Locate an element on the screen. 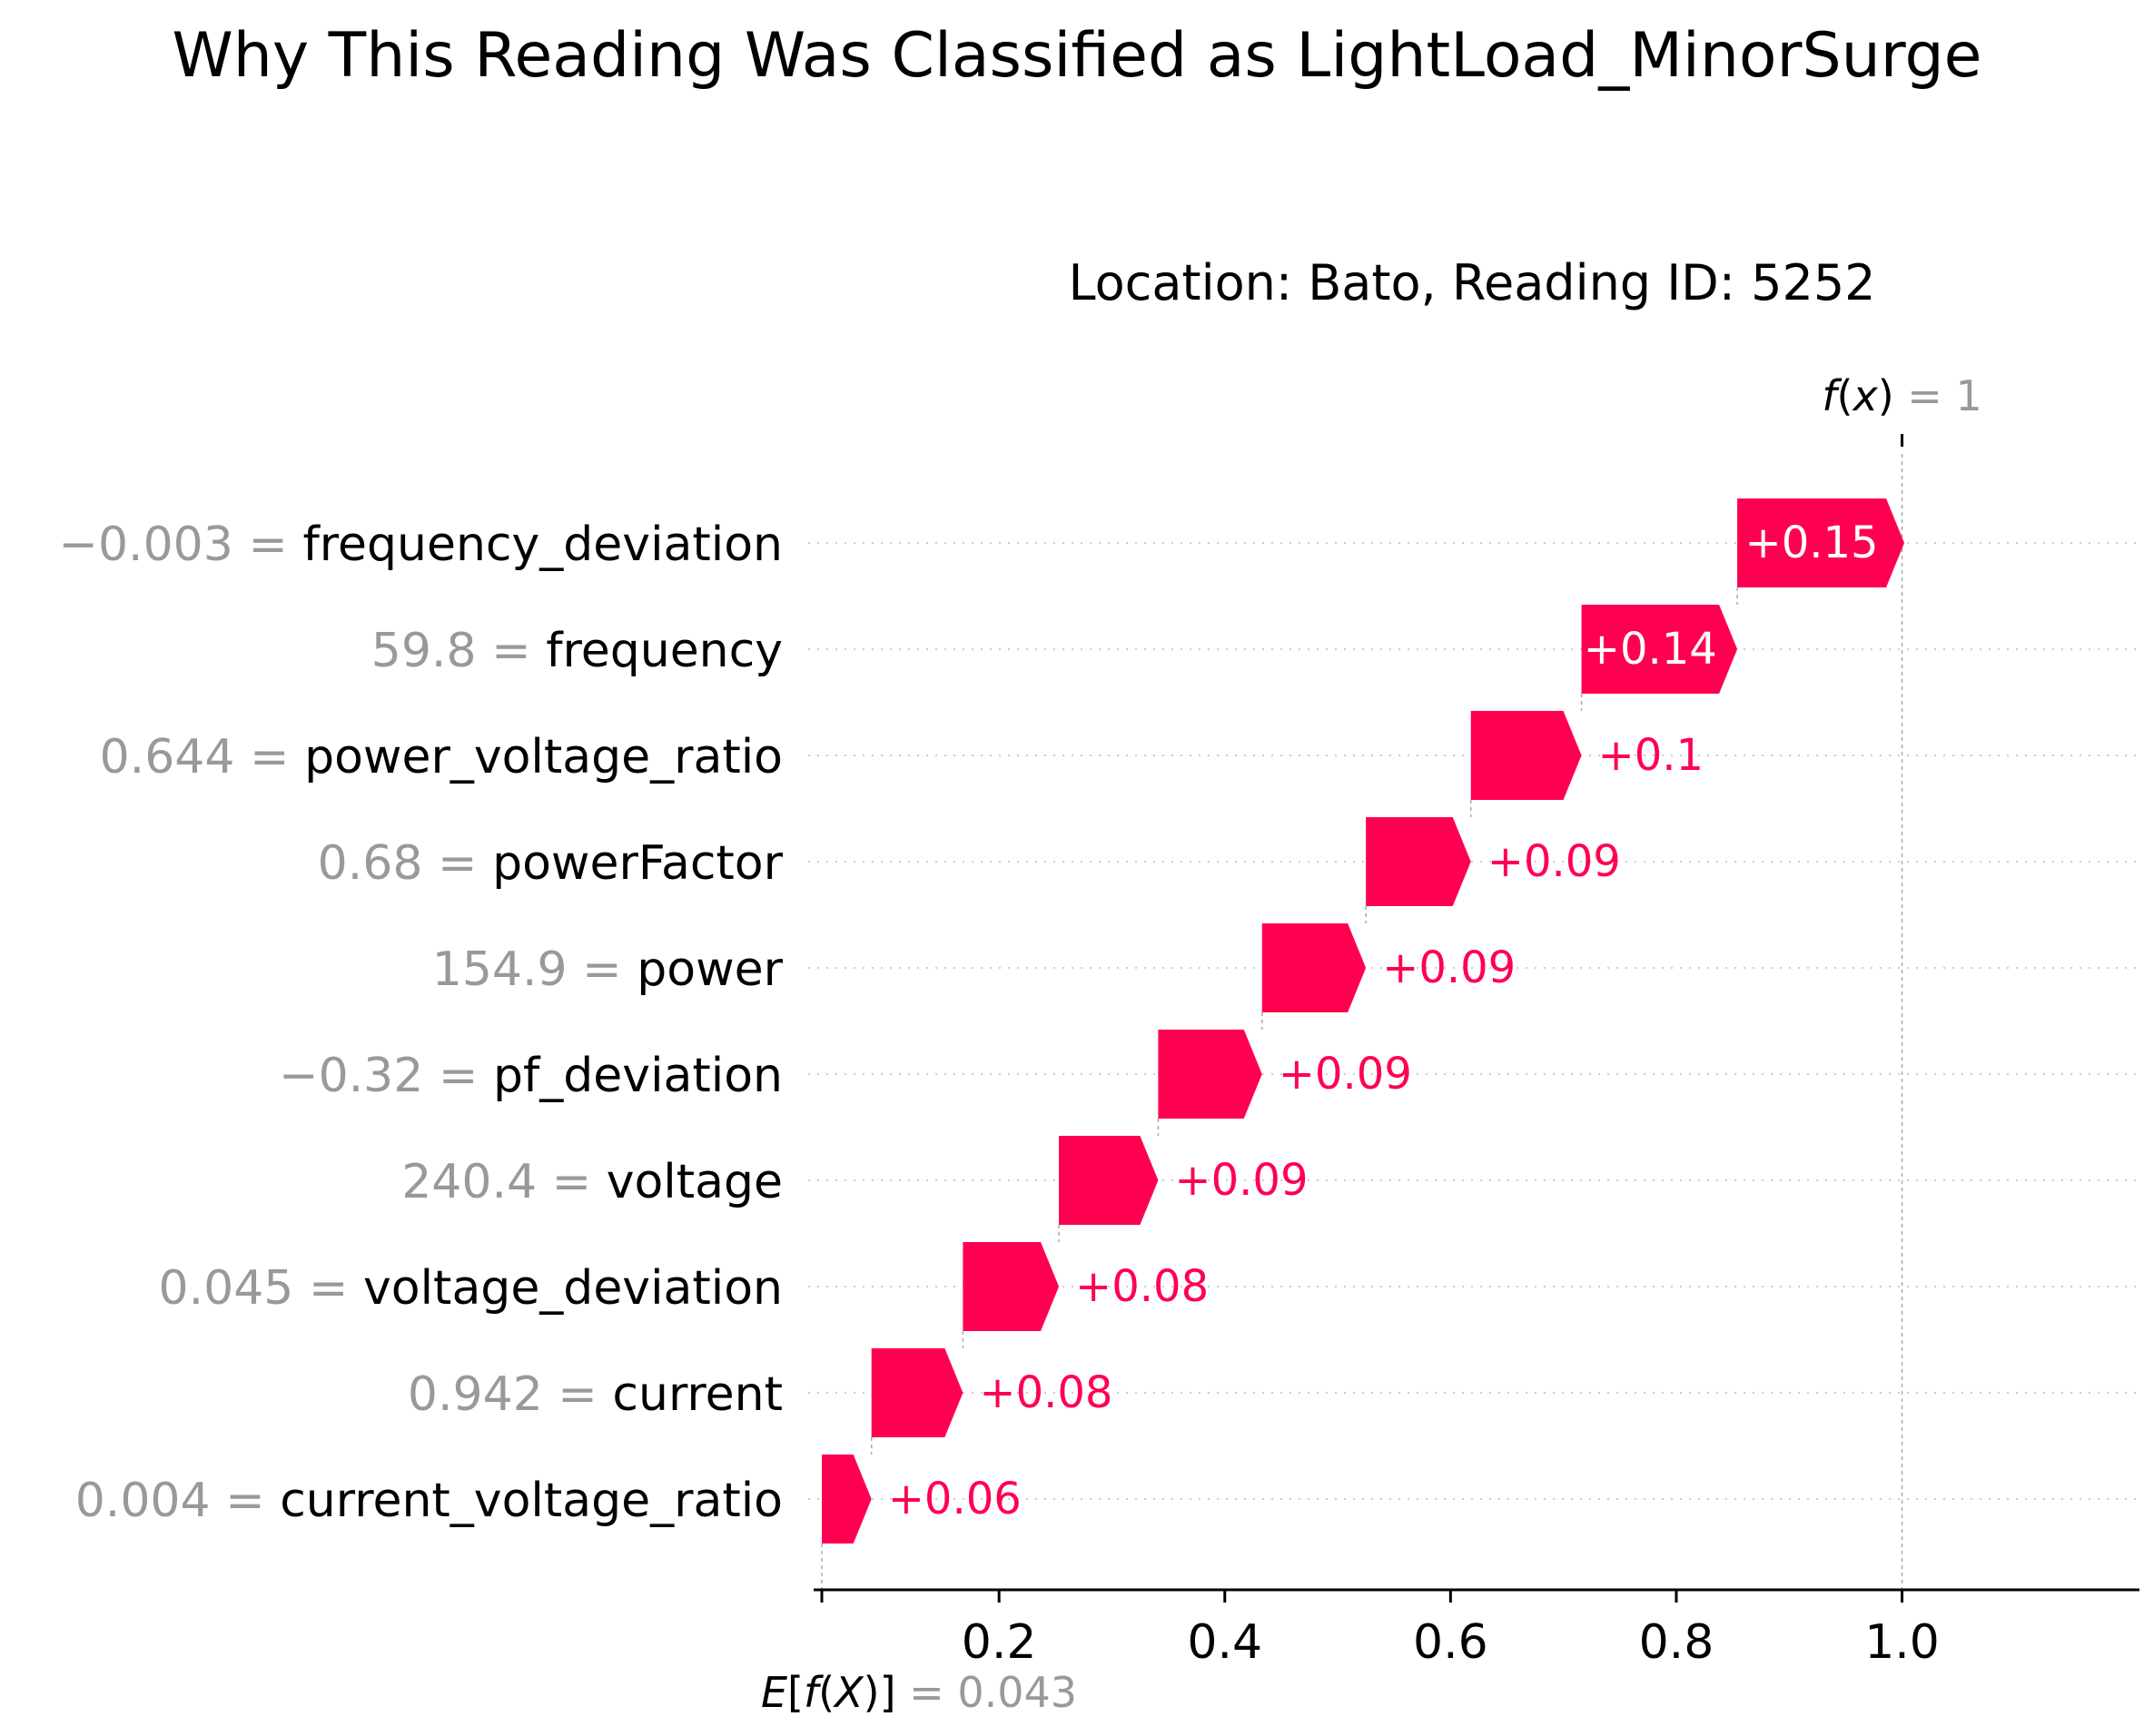 The height and width of the screenshot is (1736, 2154). feature-label-voltage_deviation: 0.045 = voltage_deviation is located at coordinates (471, 1288).